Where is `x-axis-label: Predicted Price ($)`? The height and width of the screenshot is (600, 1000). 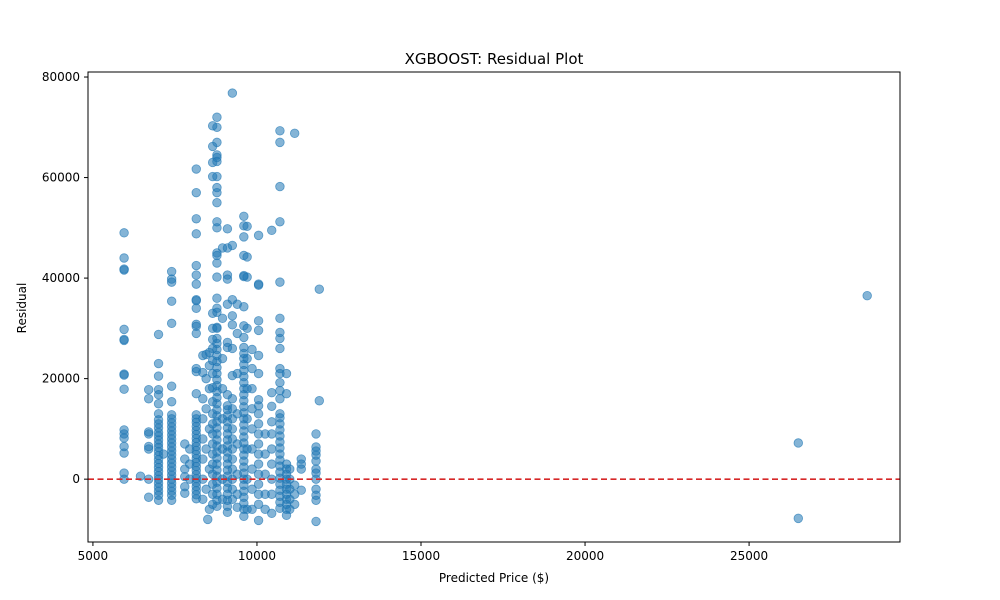
x-axis-label: Predicted Price ($) is located at coordinates (494, 578).